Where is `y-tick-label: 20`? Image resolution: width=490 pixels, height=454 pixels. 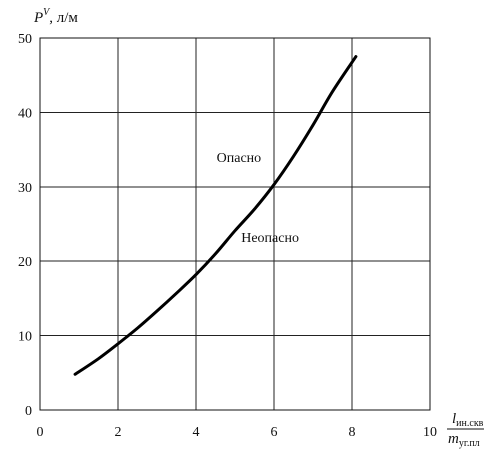
y-tick-label: 20 is located at coordinates (25, 262).